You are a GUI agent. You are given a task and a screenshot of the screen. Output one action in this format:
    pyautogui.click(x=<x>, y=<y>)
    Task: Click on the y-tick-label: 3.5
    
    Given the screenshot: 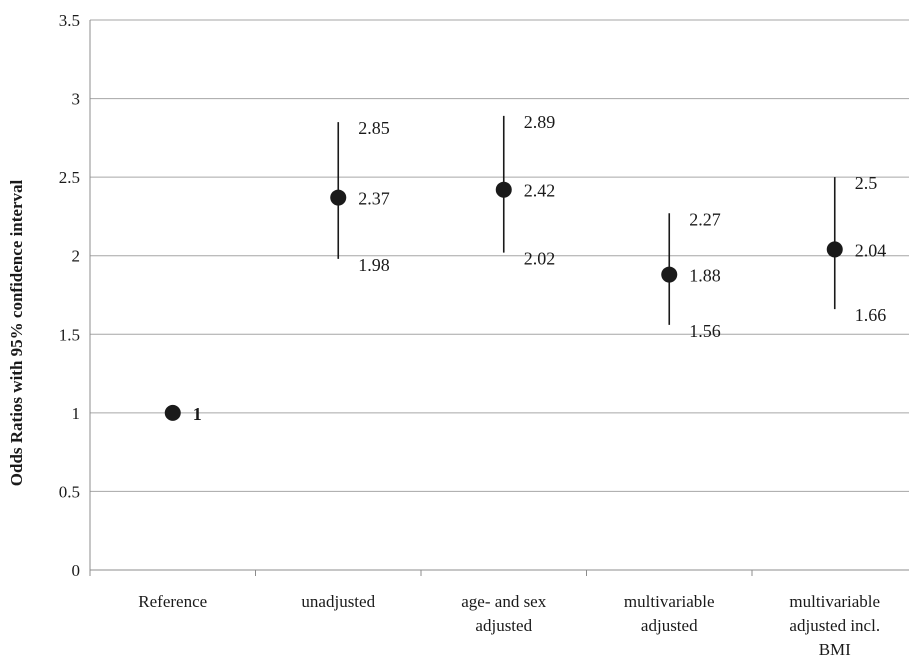 What is the action you would take?
    pyautogui.click(x=69, y=20)
    